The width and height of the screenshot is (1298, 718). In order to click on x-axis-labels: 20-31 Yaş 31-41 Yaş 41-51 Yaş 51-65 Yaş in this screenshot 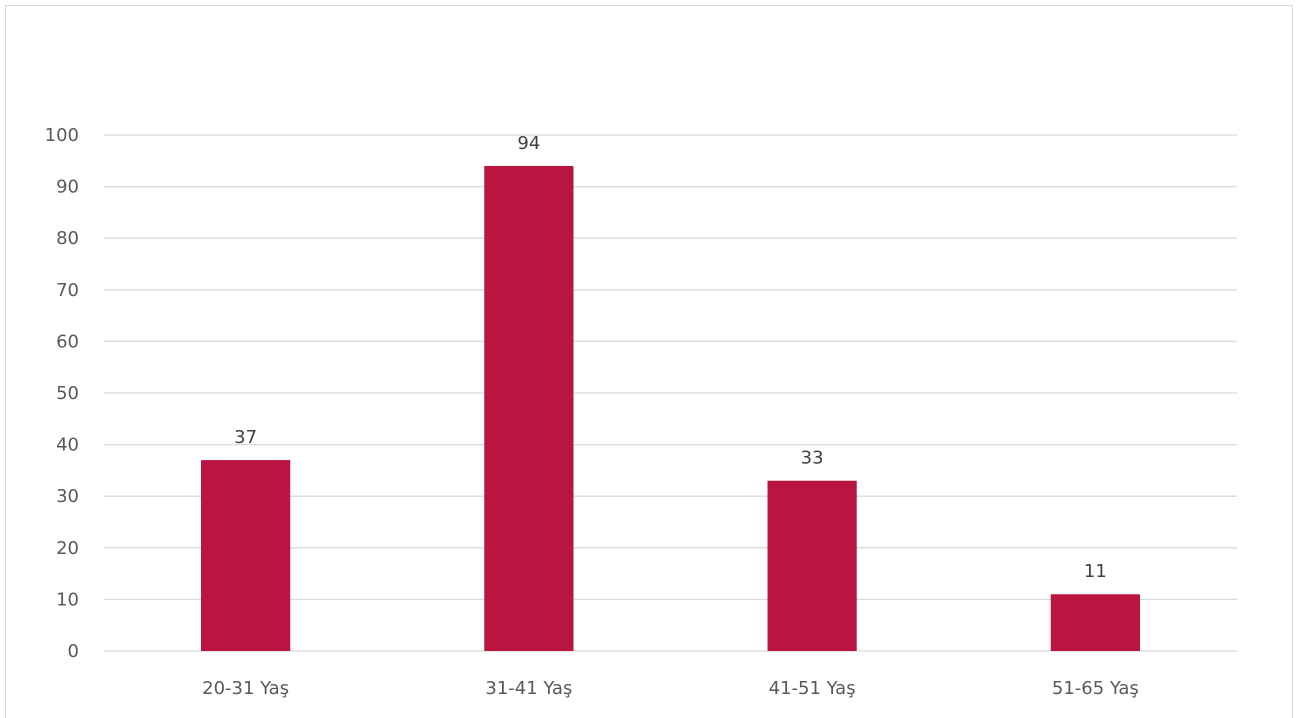, I will do `click(670, 688)`.